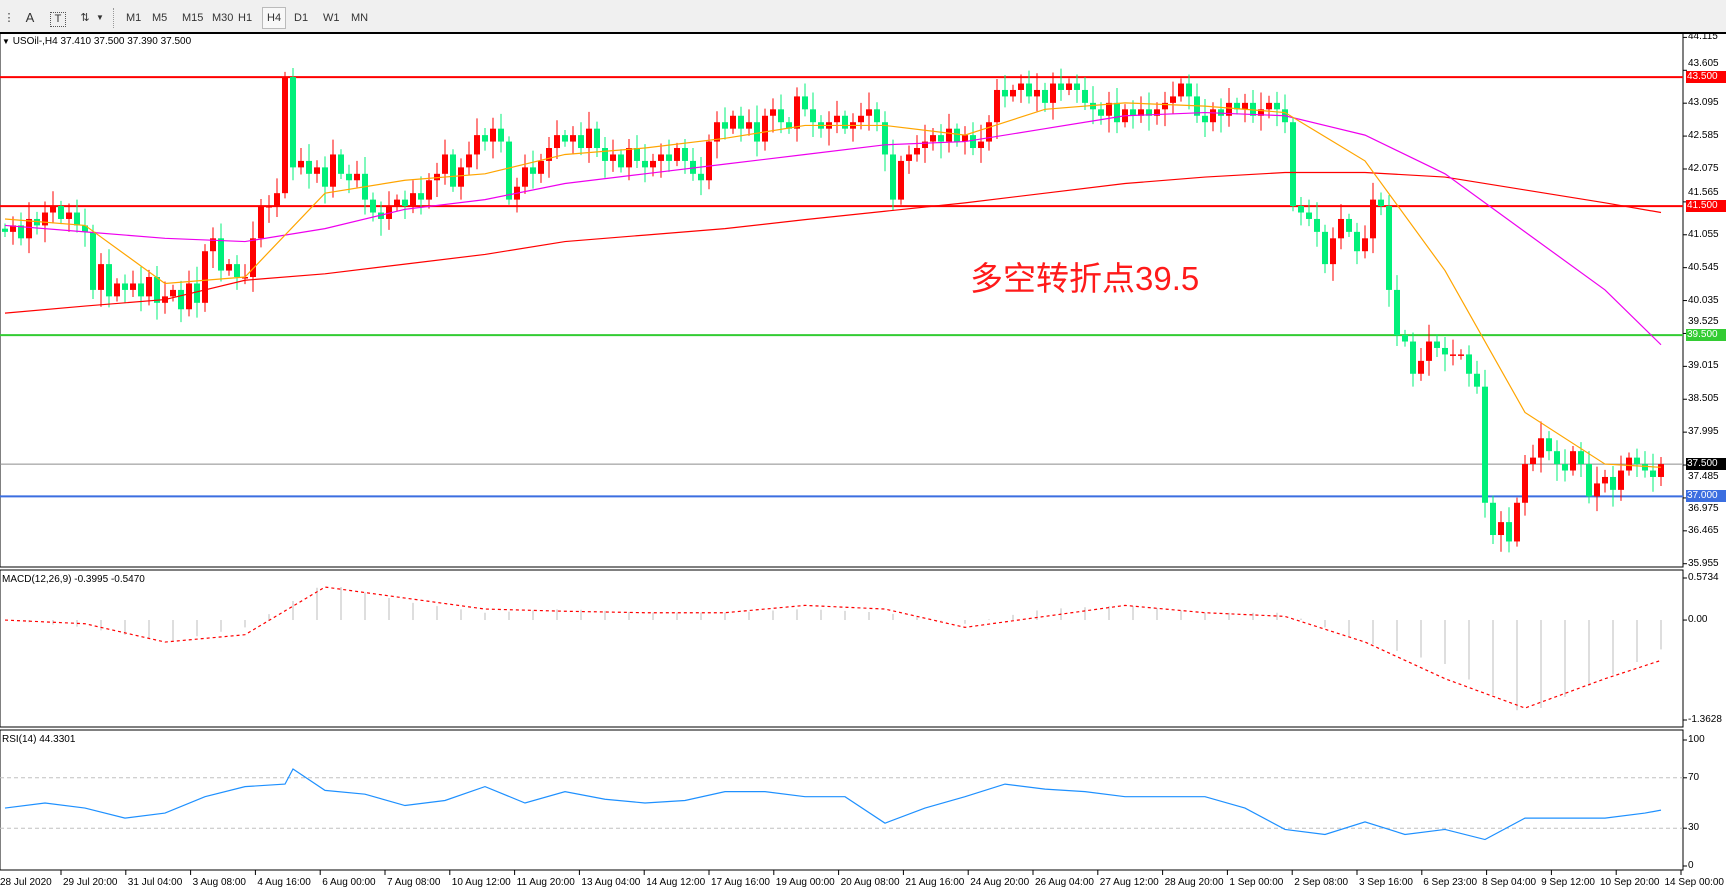 Image resolution: width=1726 pixels, height=896 pixels. What do you see at coordinates (1703, 563) in the screenshot?
I see `price-axis-label: 35.955` at bounding box center [1703, 563].